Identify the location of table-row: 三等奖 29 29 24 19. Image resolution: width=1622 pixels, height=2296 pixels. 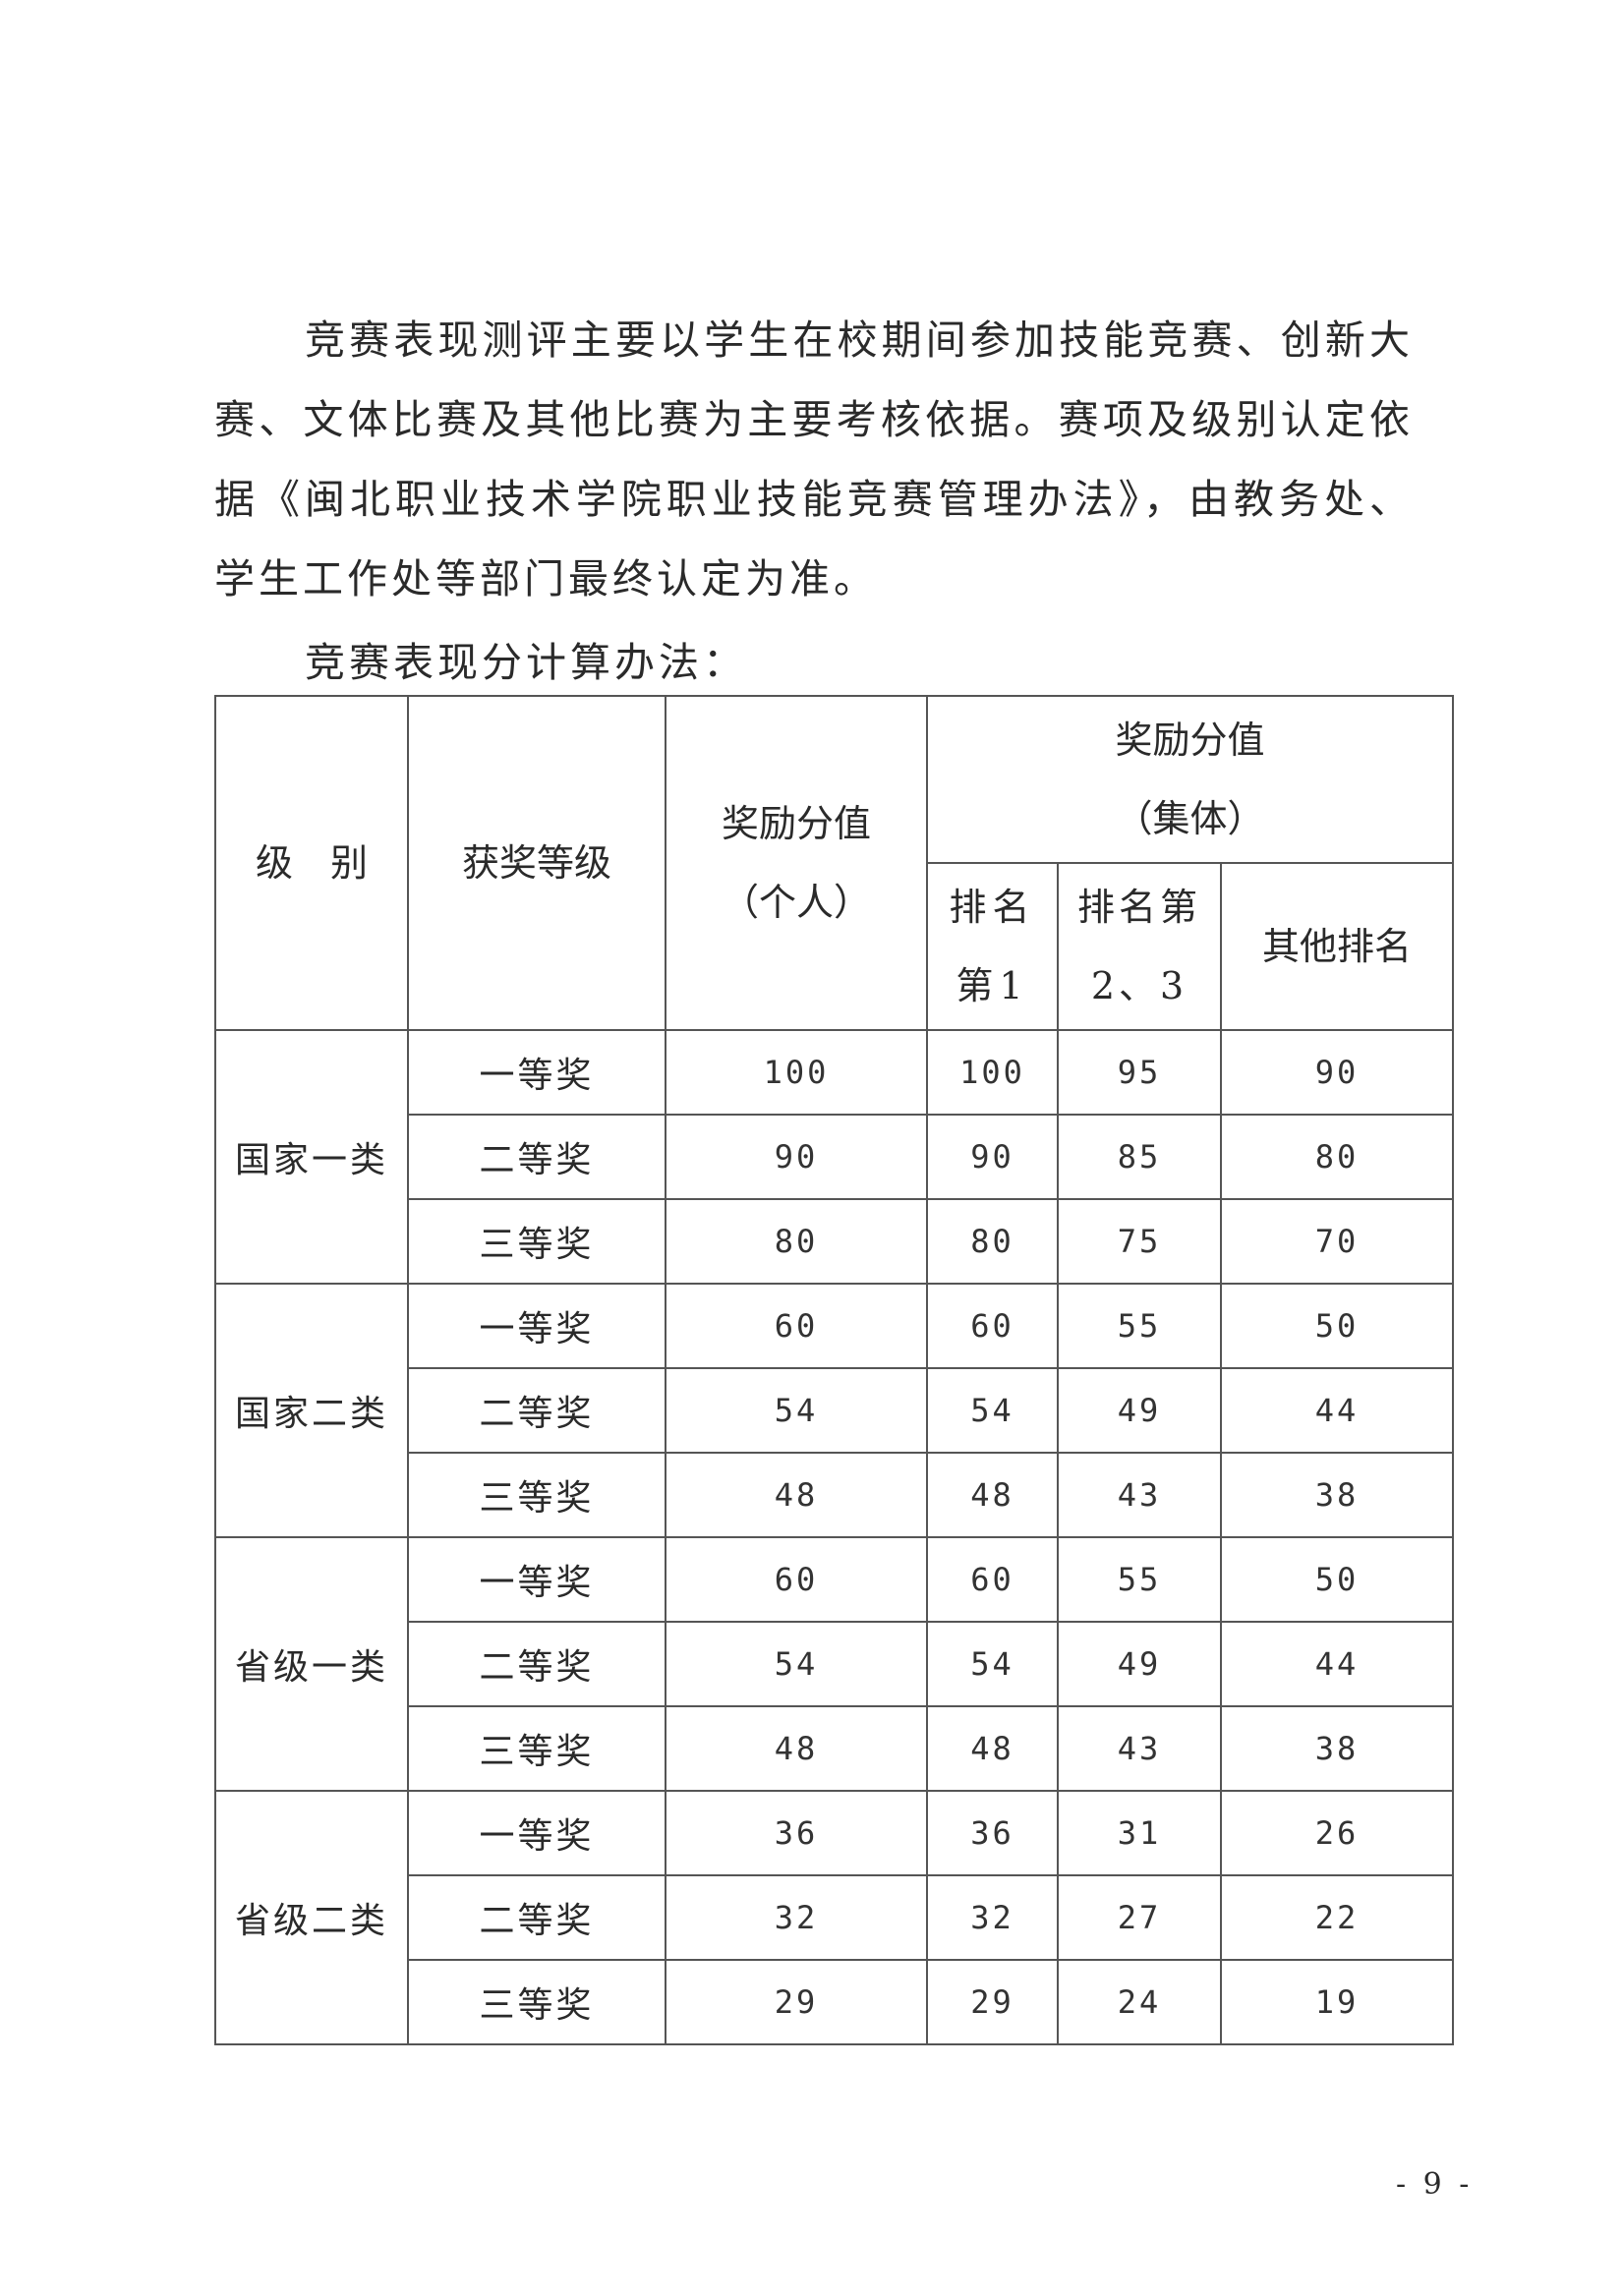
(834, 2002).